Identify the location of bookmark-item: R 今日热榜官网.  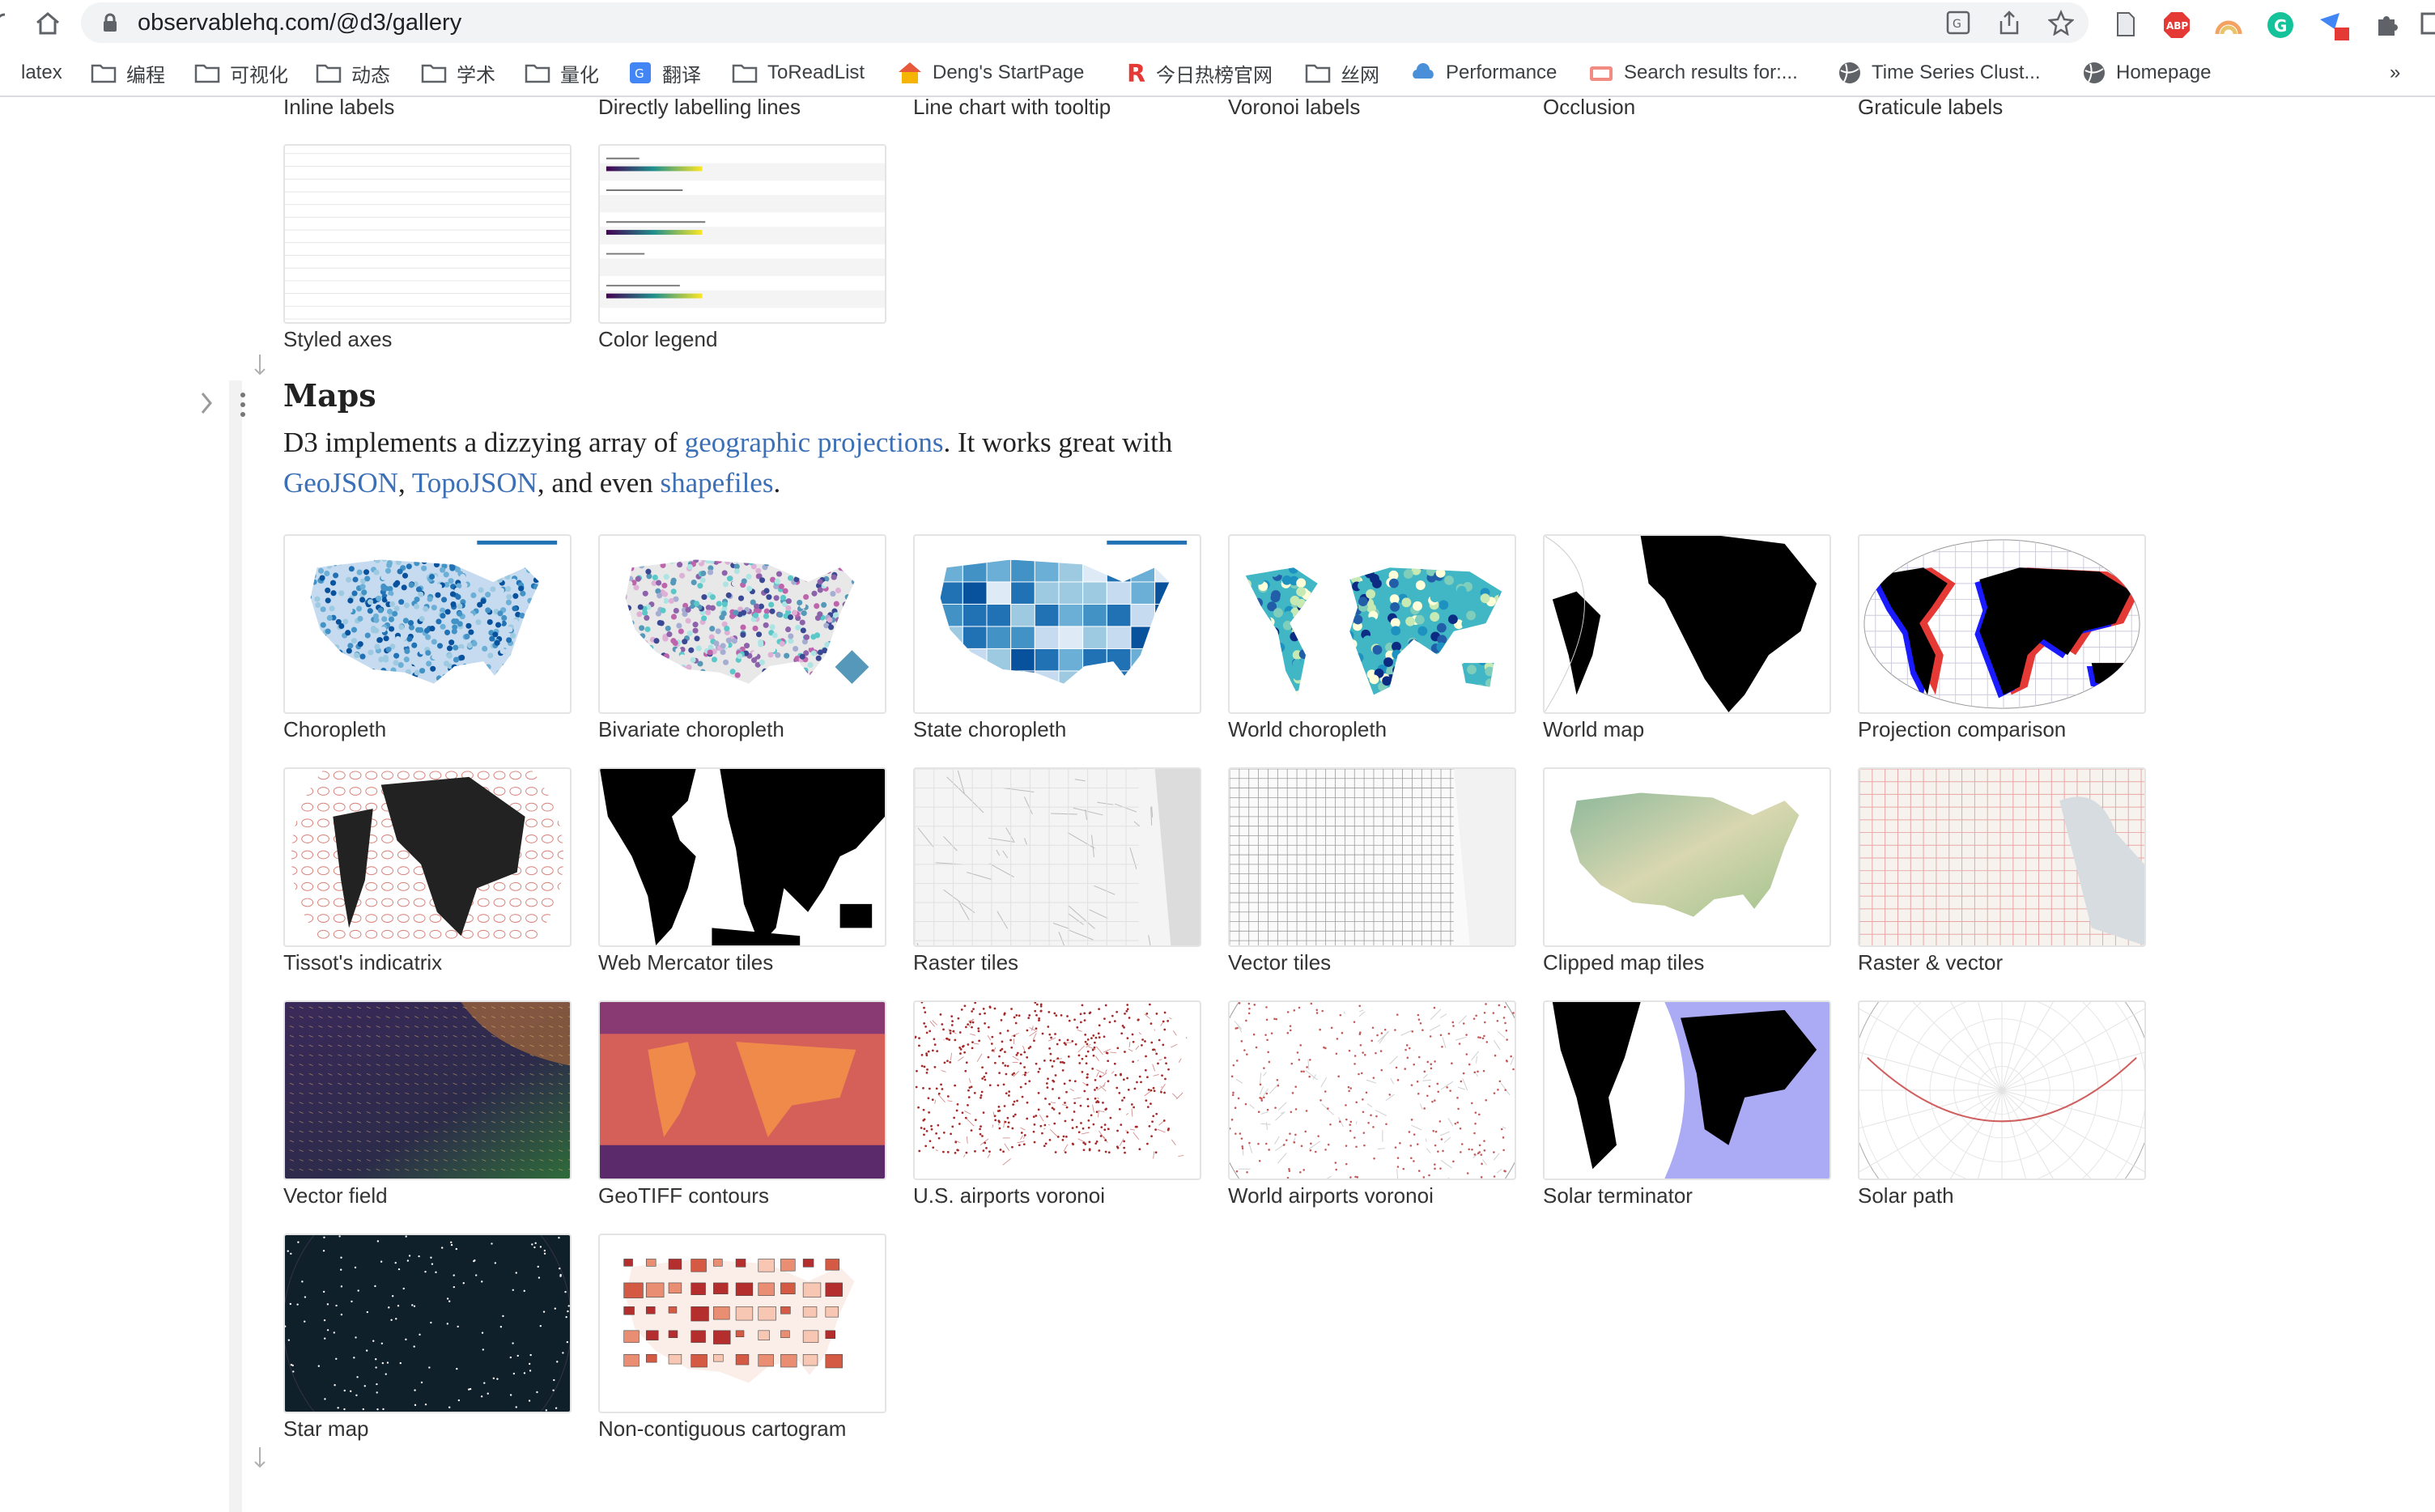
(1199, 73).